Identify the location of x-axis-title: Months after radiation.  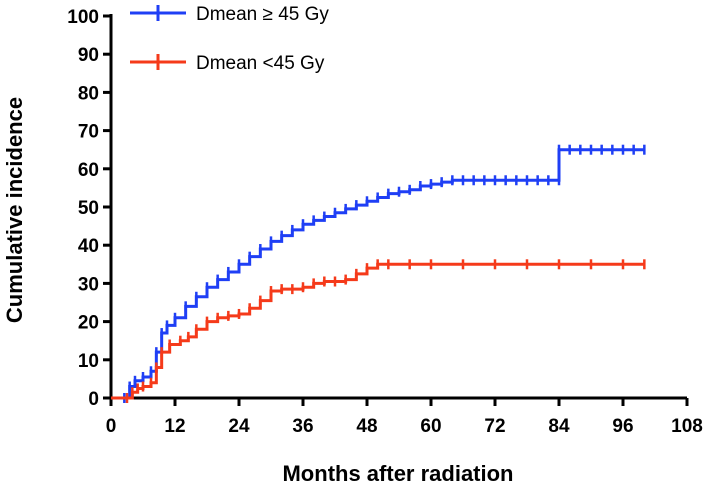
(397, 473).